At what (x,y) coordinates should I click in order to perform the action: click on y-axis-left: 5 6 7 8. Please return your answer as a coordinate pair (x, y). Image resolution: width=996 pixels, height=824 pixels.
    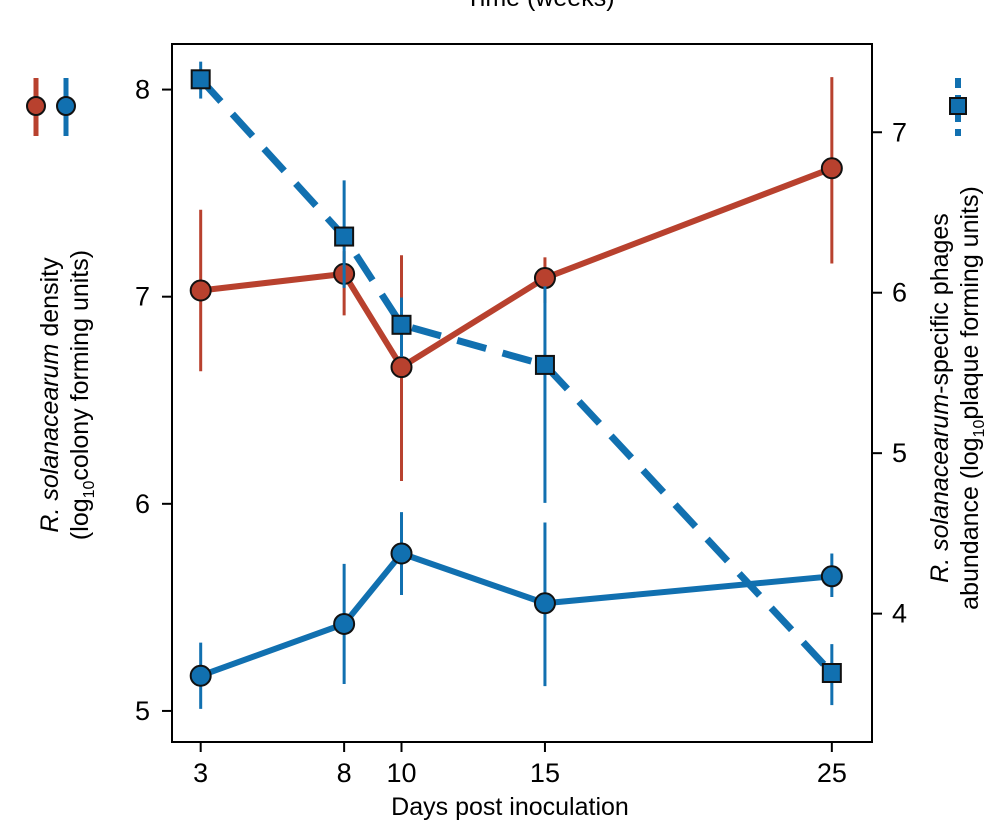
    Looking at the image, I should click on (153, 400).